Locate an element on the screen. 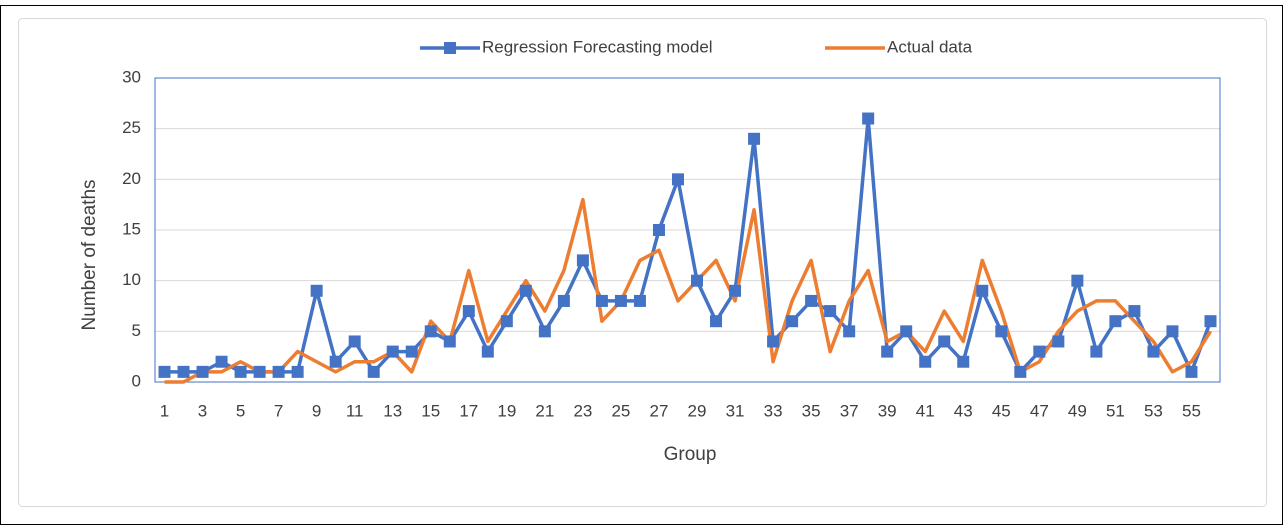 The width and height of the screenshot is (1283, 525). x-tick-label: 27 is located at coordinates (659, 410).